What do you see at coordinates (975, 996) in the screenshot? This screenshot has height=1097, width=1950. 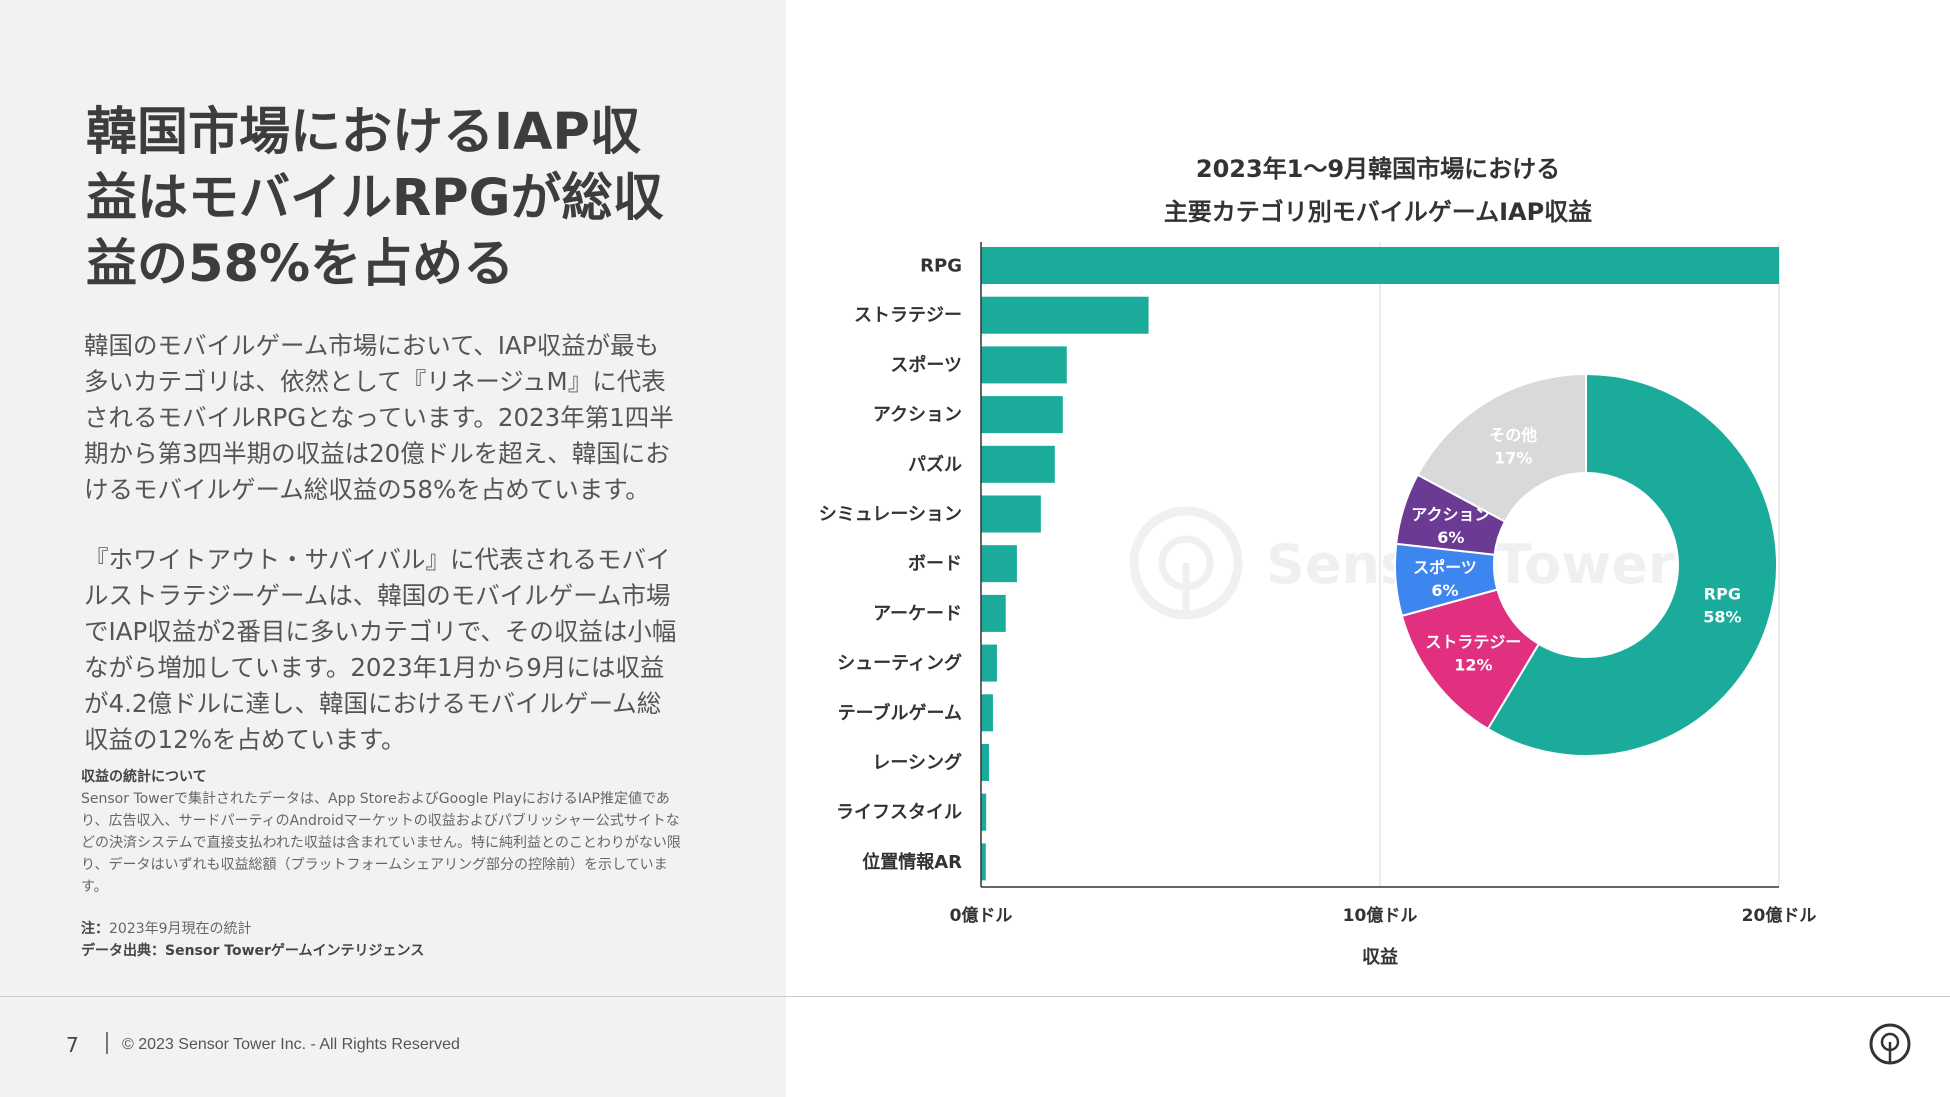 I see `footer-divider` at bounding box center [975, 996].